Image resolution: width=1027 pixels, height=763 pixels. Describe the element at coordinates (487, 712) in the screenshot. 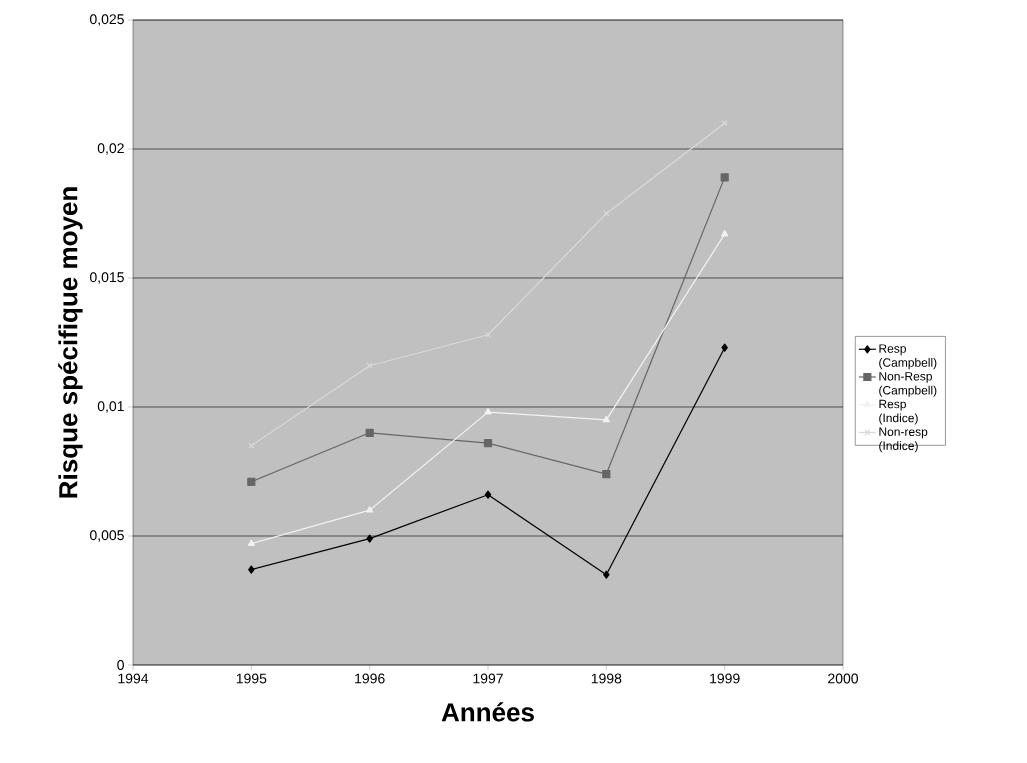

I see `x-axis-title: Années` at that location.